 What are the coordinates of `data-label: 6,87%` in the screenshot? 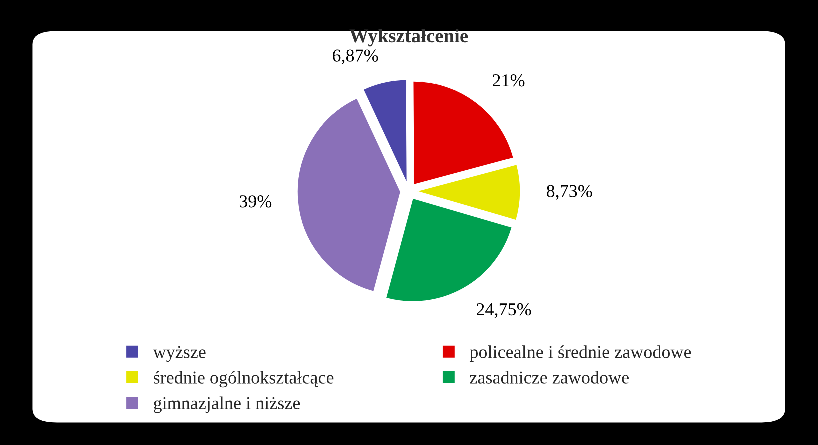 It's located at (355, 57).